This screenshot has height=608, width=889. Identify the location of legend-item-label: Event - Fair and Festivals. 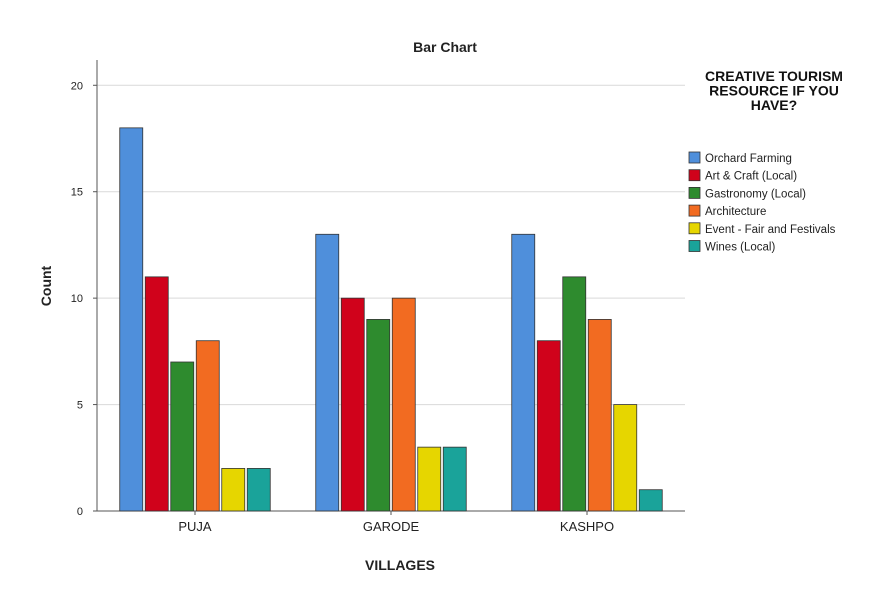
(770, 230).